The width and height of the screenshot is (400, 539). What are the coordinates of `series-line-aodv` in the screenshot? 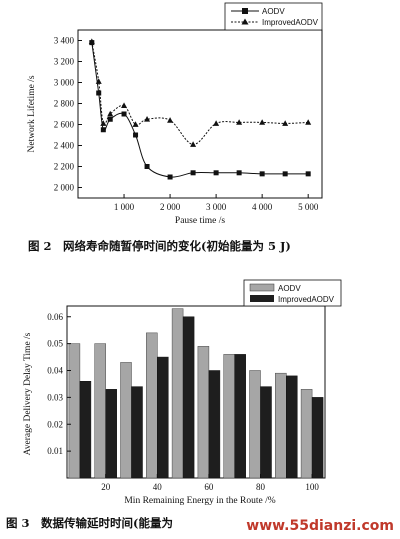 It's located at (200, 110).